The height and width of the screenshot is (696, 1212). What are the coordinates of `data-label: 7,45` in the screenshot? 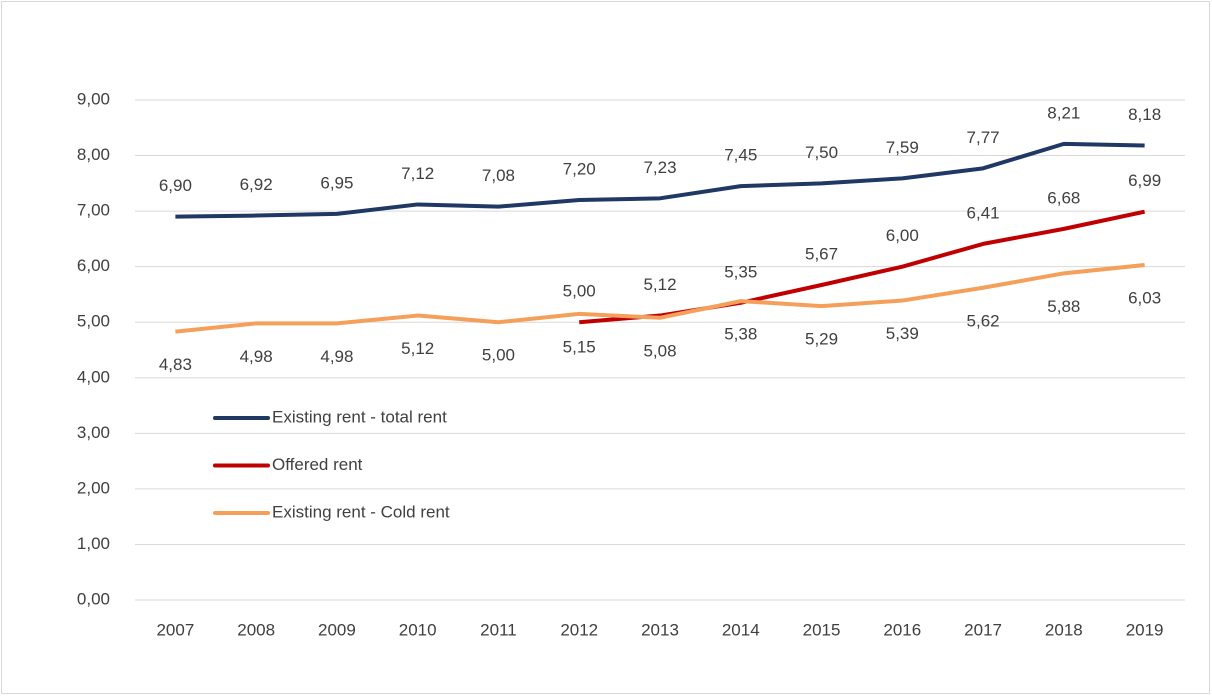 It's located at (740, 155).